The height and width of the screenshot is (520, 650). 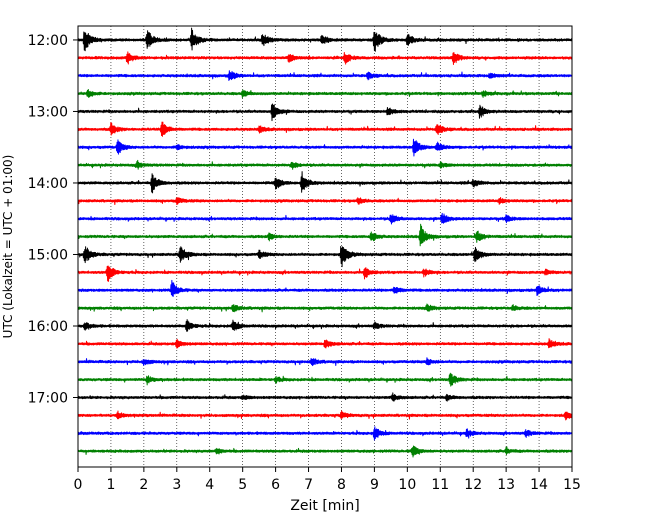 What do you see at coordinates (539, 485) in the screenshot?
I see `x-tick-label: 14` at bounding box center [539, 485].